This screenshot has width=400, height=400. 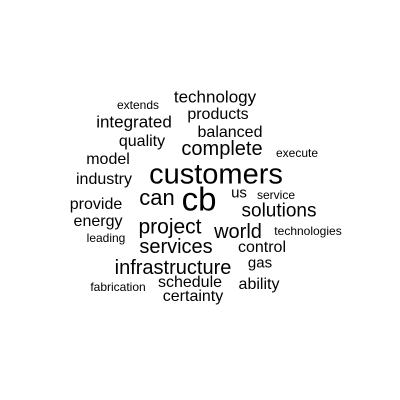 I want to click on word-balanced: balanced, so click(x=230, y=132).